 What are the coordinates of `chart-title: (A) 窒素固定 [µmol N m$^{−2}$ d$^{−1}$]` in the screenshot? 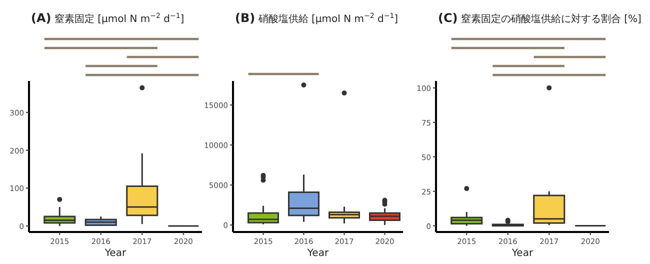 It's located at (107, 18).